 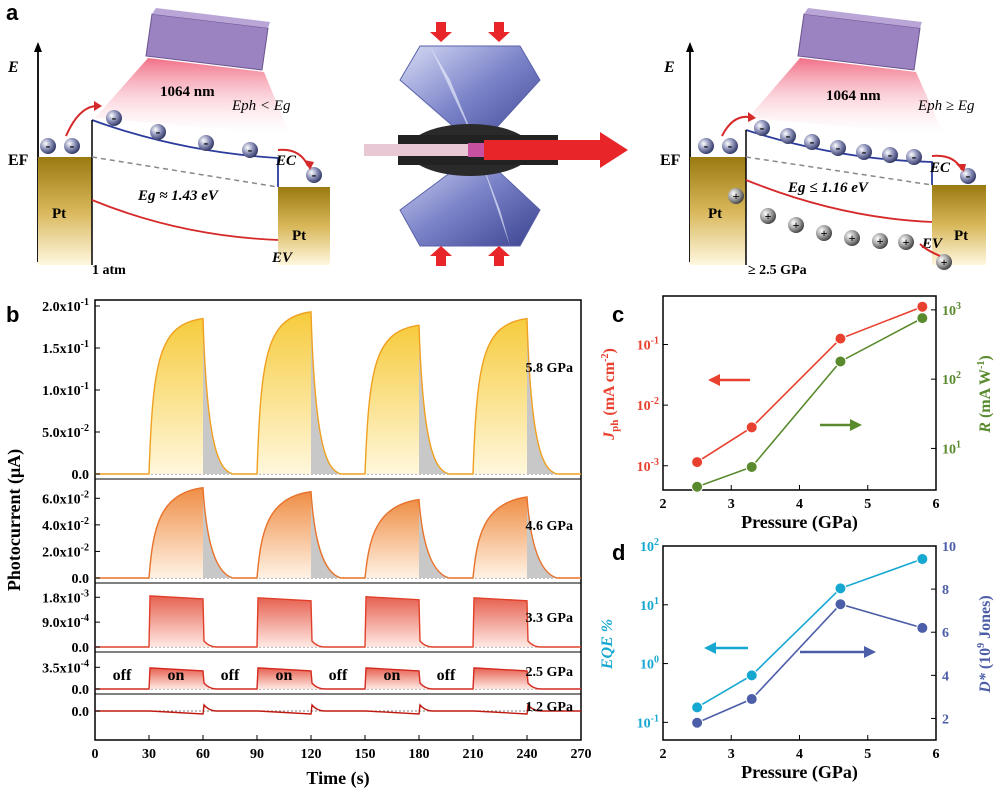 What do you see at coordinates (945, 719) in the screenshot?
I see `right-y-tick-label: 2` at bounding box center [945, 719].